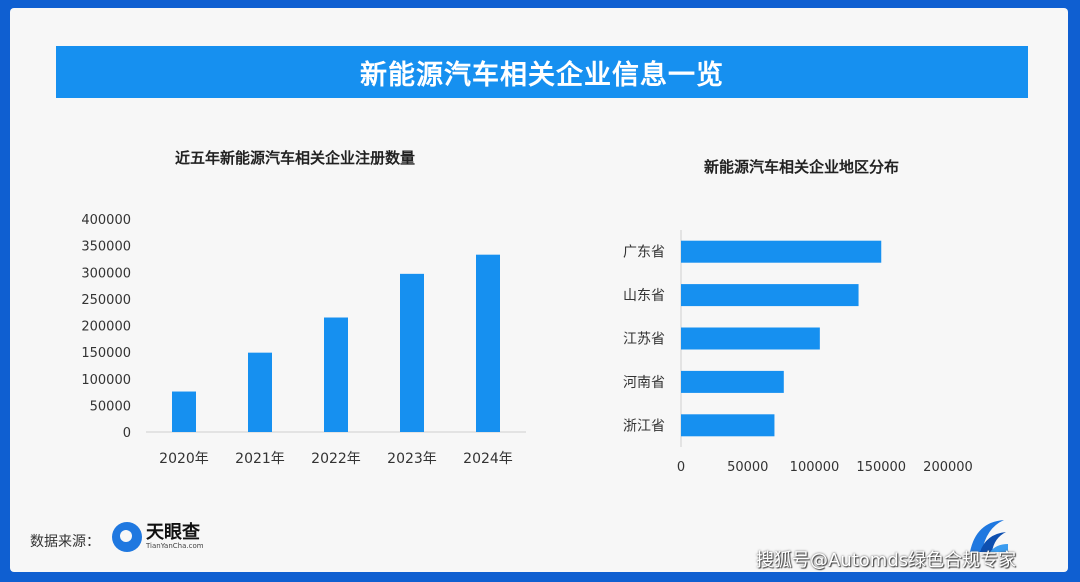  I want to click on y-tick-label: 200000, so click(106, 327).